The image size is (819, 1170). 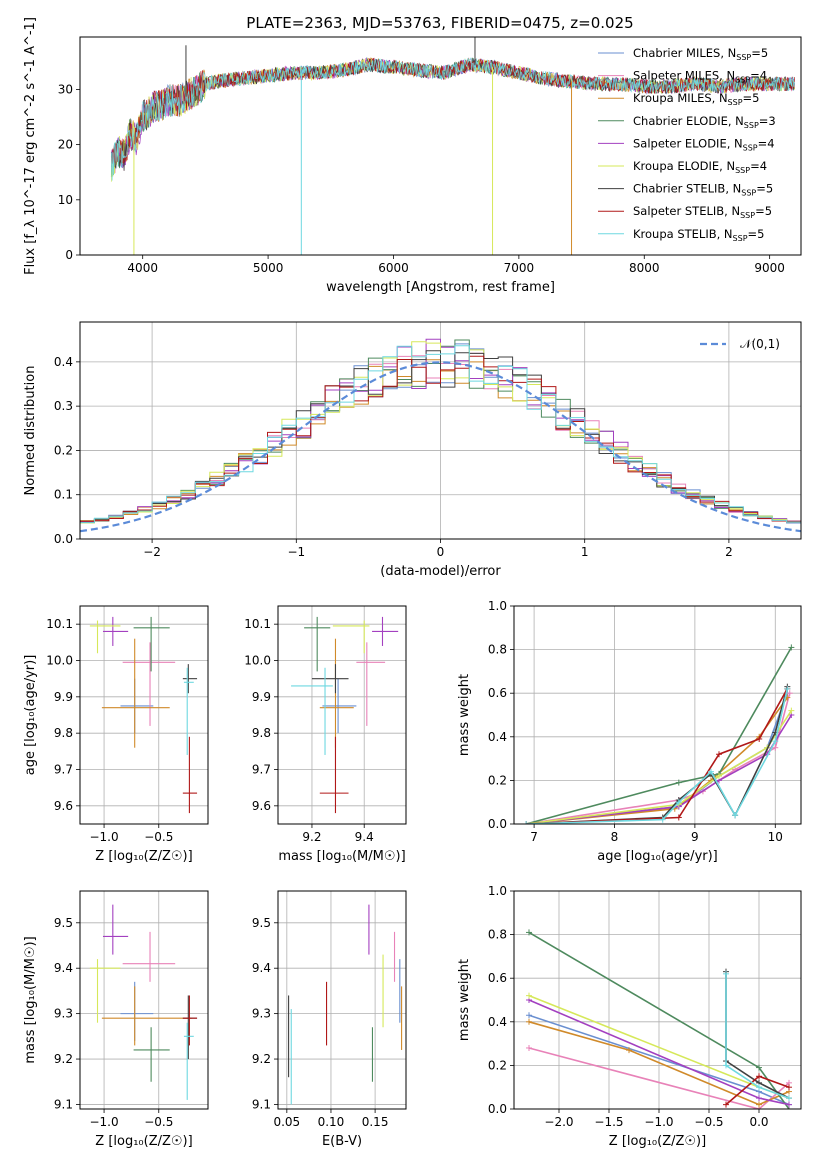 What do you see at coordinates (696, 99) in the screenshot?
I see `legend-entry: Kroupa MILES, NSSP=5` at bounding box center [696, 99].